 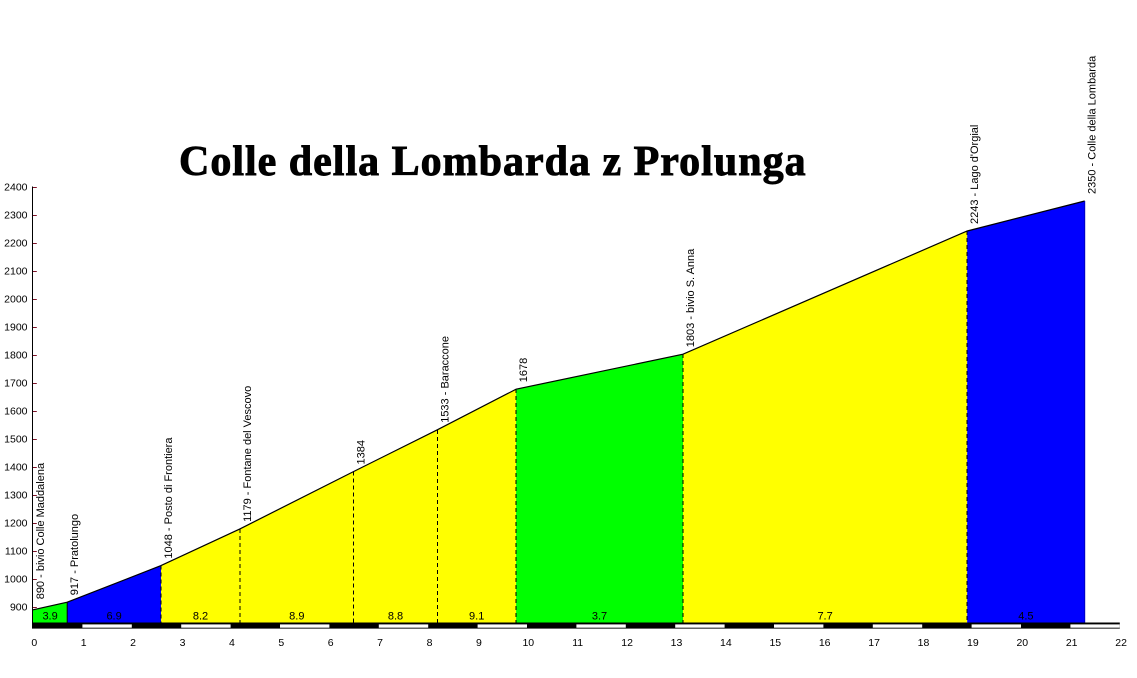 I want to click on svg-text: 1800, so click(x=16, y=356).